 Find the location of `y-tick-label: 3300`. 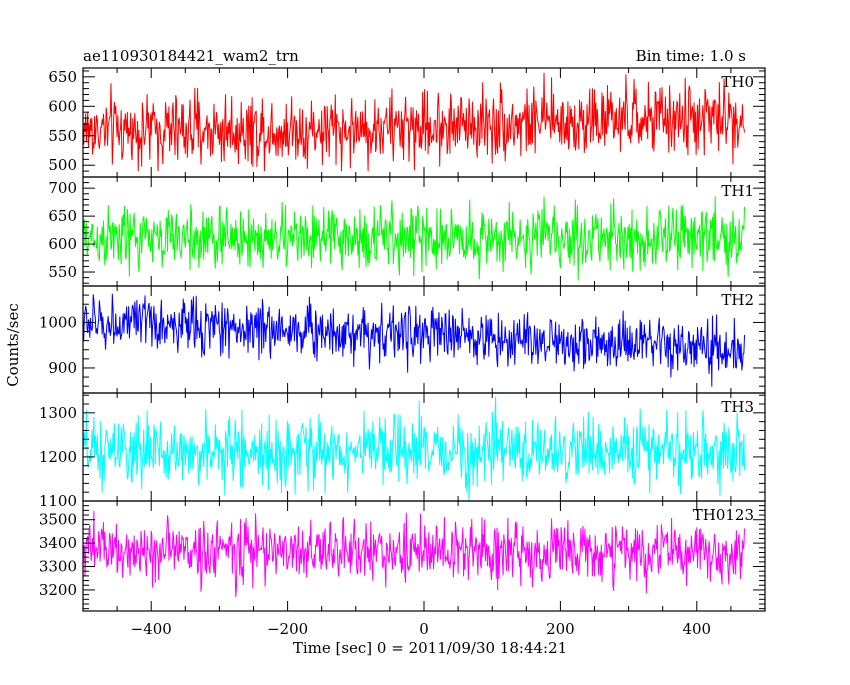

y-tick-label: 3300 is located at coordinates (58, 567).